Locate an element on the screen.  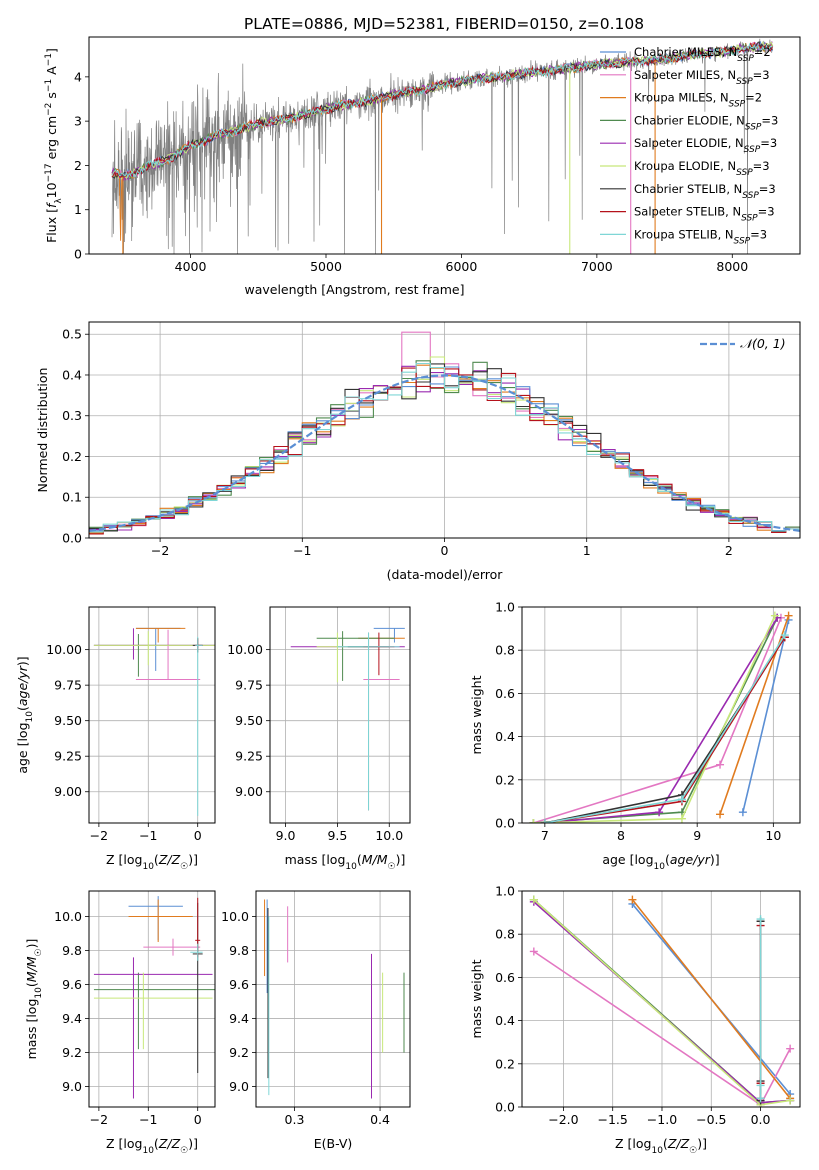
x-tick-label: 10 is located at coordinates (773, 835).